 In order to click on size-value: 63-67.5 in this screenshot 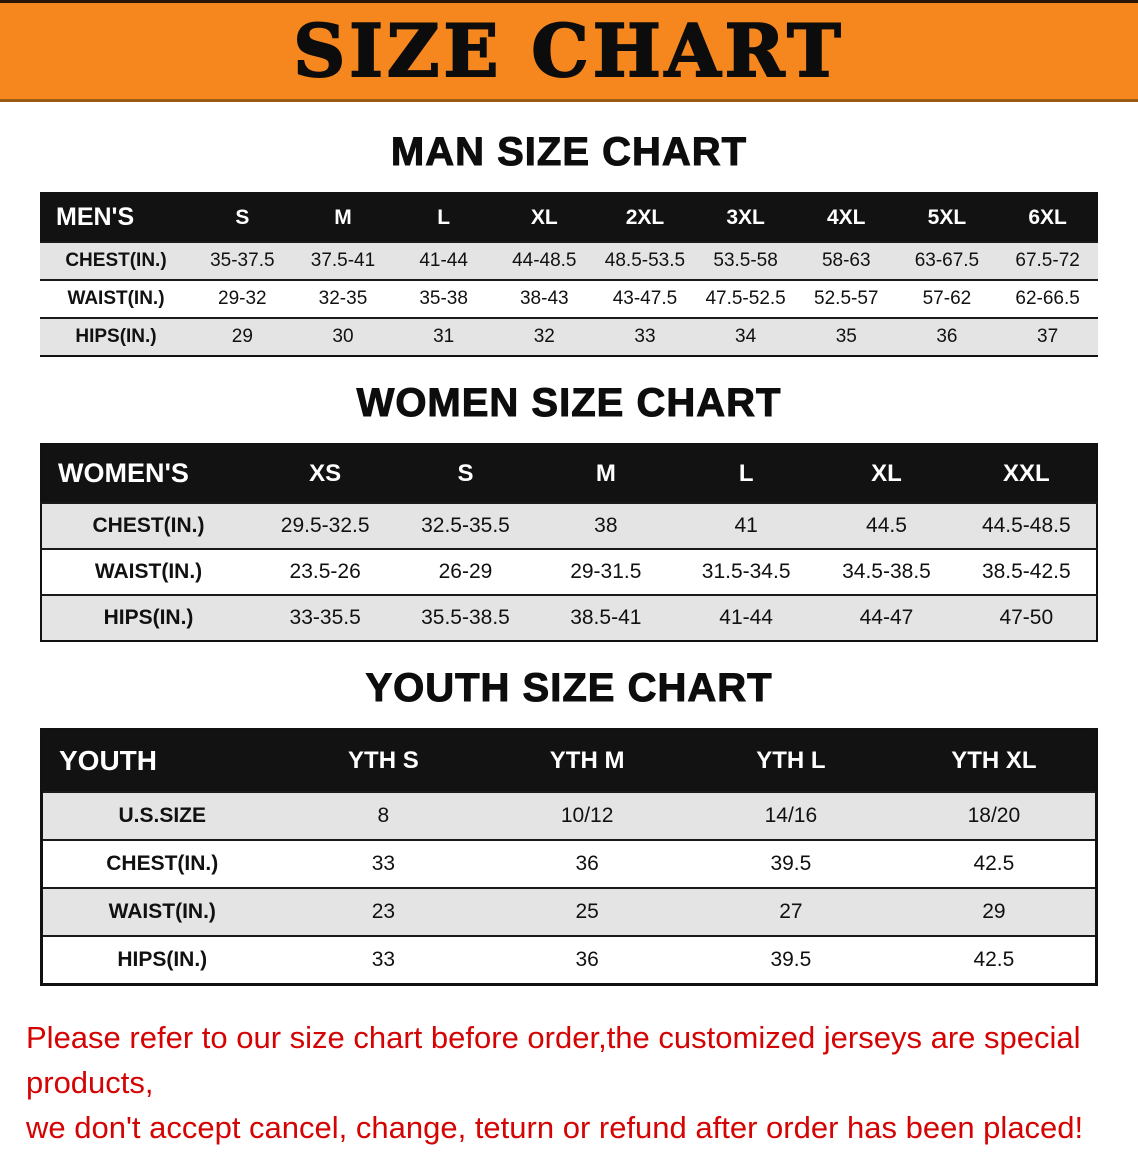, I will do `click(947, 260)`.